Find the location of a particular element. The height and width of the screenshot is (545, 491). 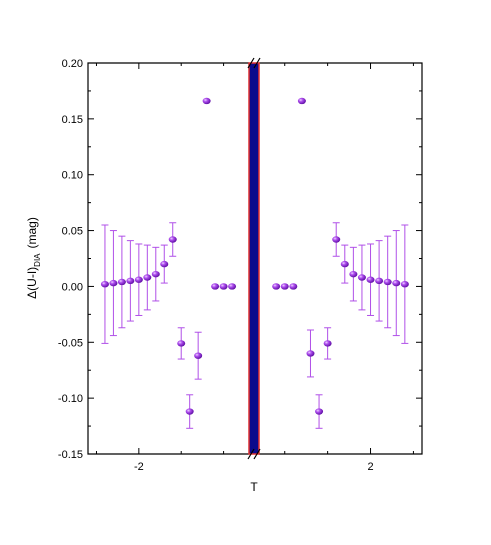

y-tick-label: 0.05 is located at coordinates (72, 232).